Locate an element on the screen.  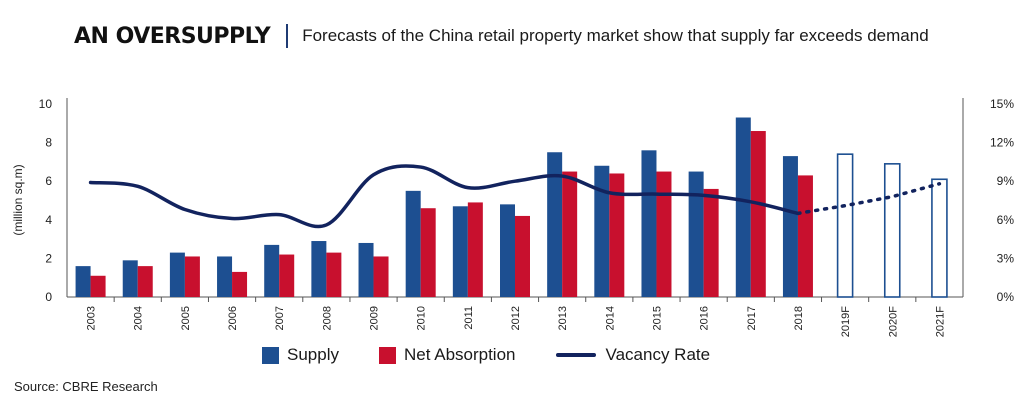
legend-swatch-supply is located at coordinates (270, 355).